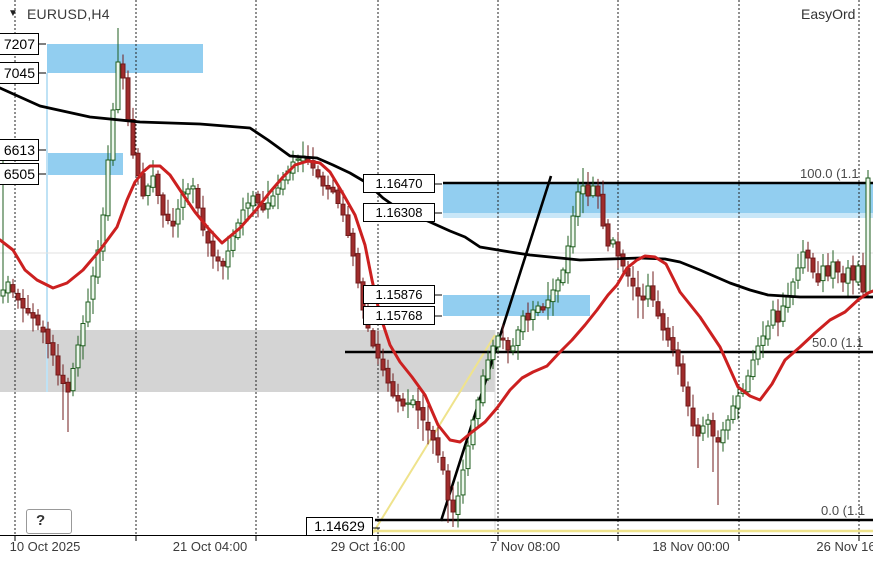  What do you see at coordinates (399, 183) in the screenshot?
I see `price-label: 1.16470` at bounding box center [399, 183].